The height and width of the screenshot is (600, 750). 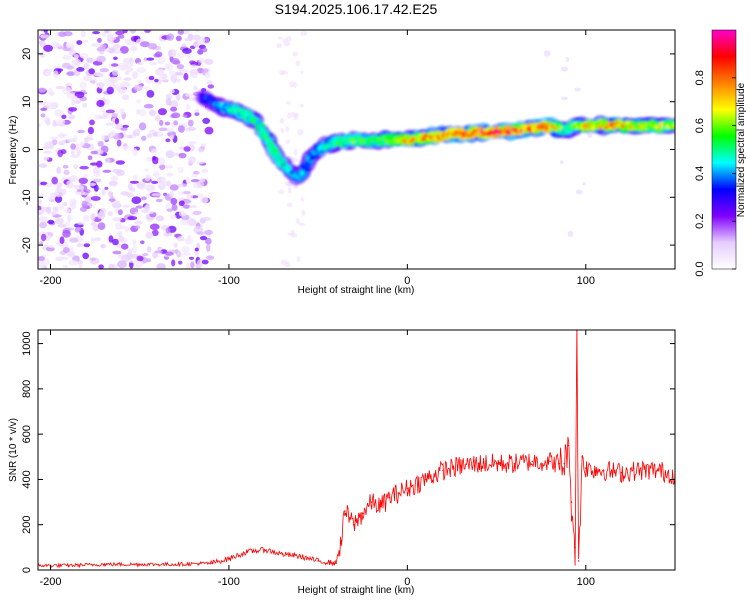 What do you see at coordinates (724, 149) in the screenshot?
I see `colorbar-frame` at bounding box center [724, 149].